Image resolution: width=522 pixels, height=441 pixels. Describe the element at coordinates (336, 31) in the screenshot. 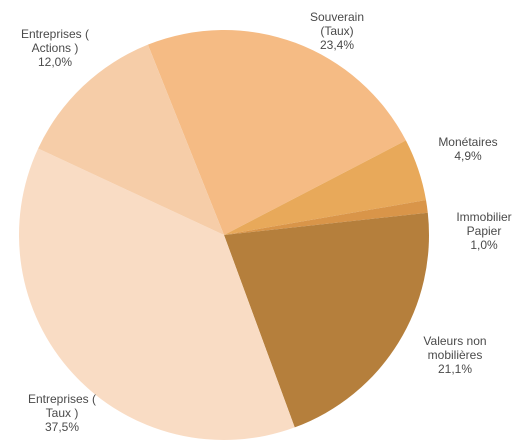

I see `category-label: (Taux)` at that location.